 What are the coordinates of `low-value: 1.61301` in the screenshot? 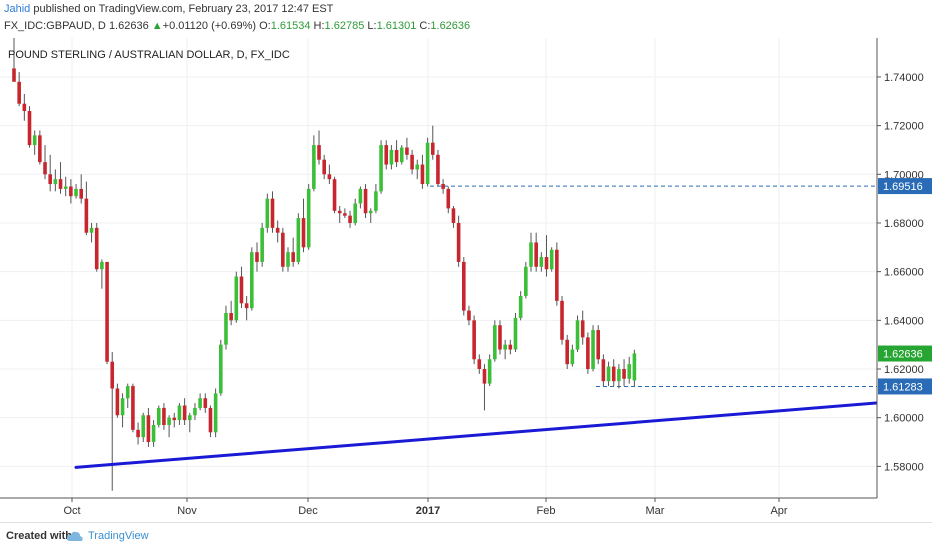 It's located at (396, 26).